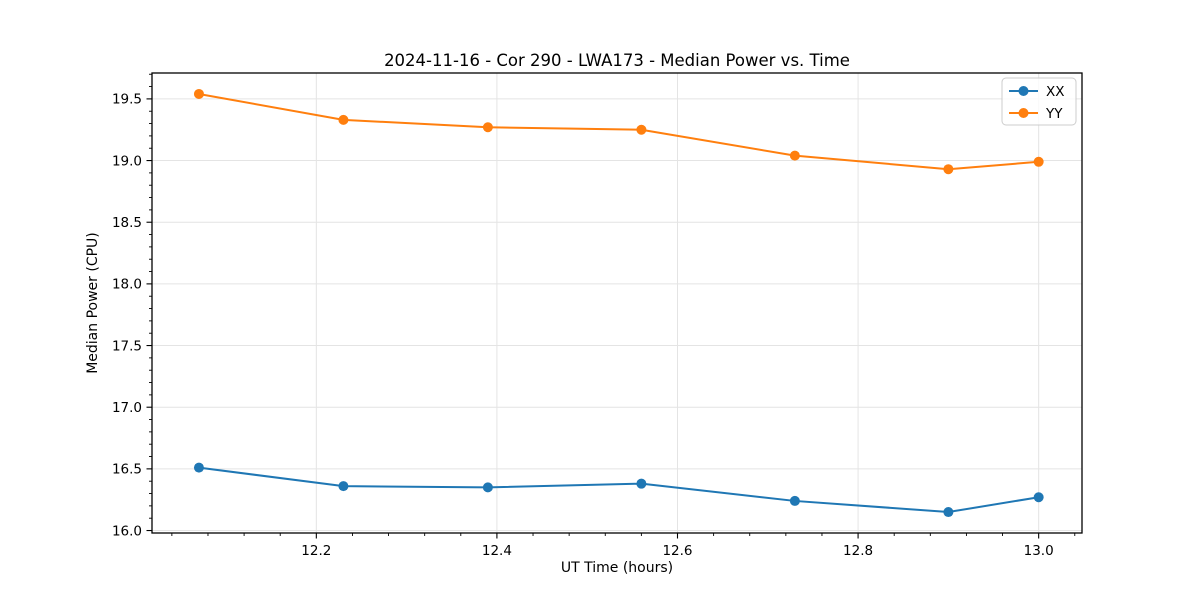  Describe the element at coordinates (127, 100) in the screenshot. I see `y-tick-label: 19.5` at that location.